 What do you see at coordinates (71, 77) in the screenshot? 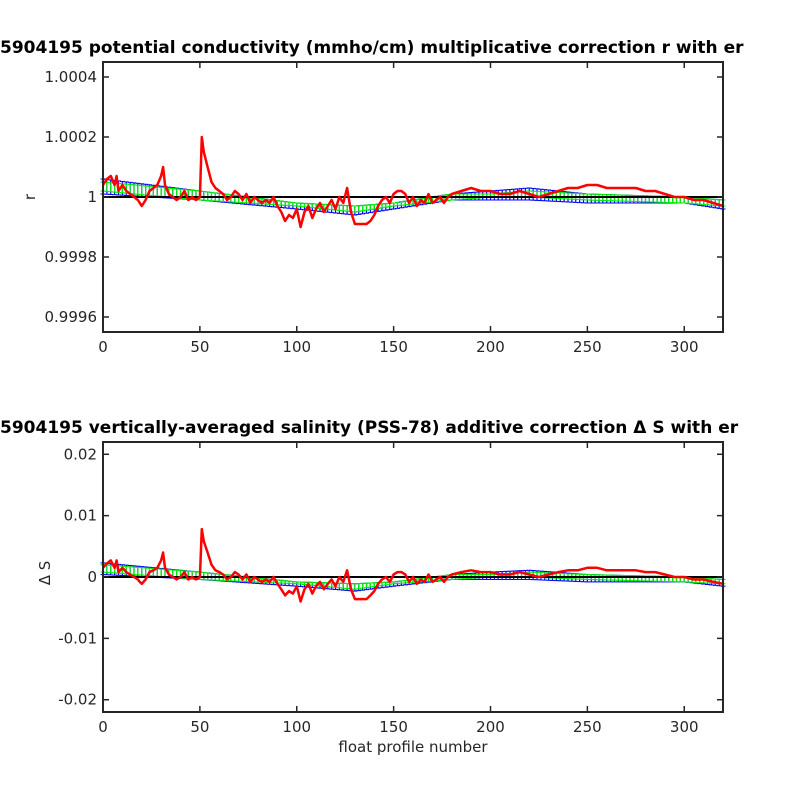
I see `y-tick-label: 1.0004` at bounding box center [71, 77].